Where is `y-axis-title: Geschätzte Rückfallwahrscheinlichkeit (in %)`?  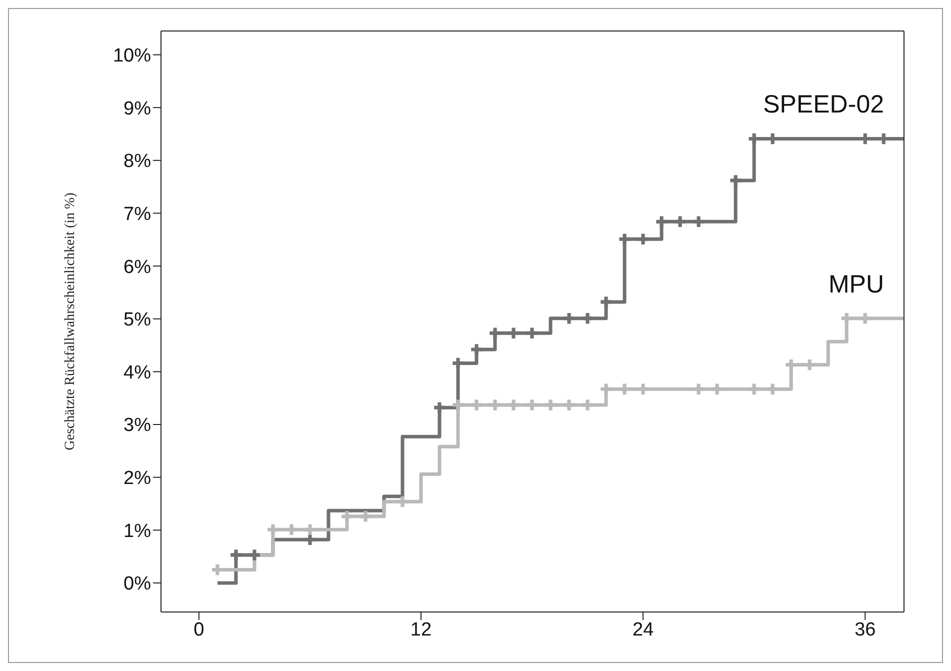 y-axis-title: Geschätzte Rückfallwahrscheinlichkeit (in %) is located at coordinates (70, 321).